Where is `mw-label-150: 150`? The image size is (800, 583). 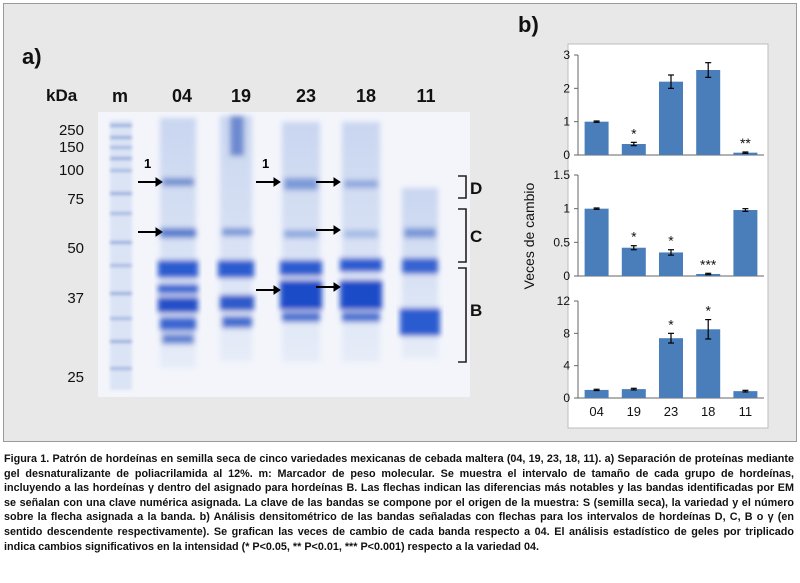 mw-label-150: 150 is located at coordinates (71, 147).